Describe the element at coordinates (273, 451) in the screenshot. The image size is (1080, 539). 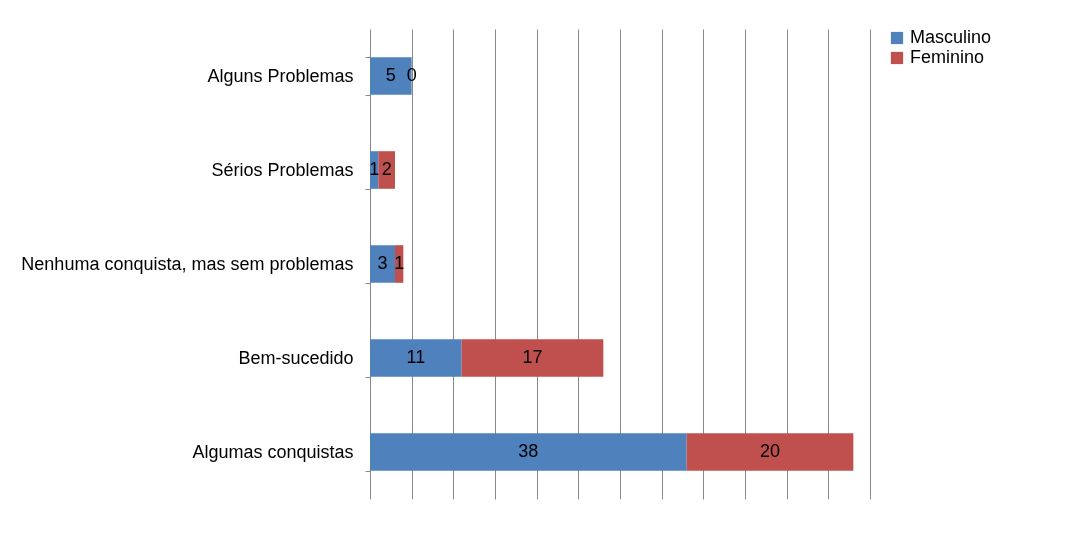
I see `y-tick-label: Algumas conquistas` at that location.